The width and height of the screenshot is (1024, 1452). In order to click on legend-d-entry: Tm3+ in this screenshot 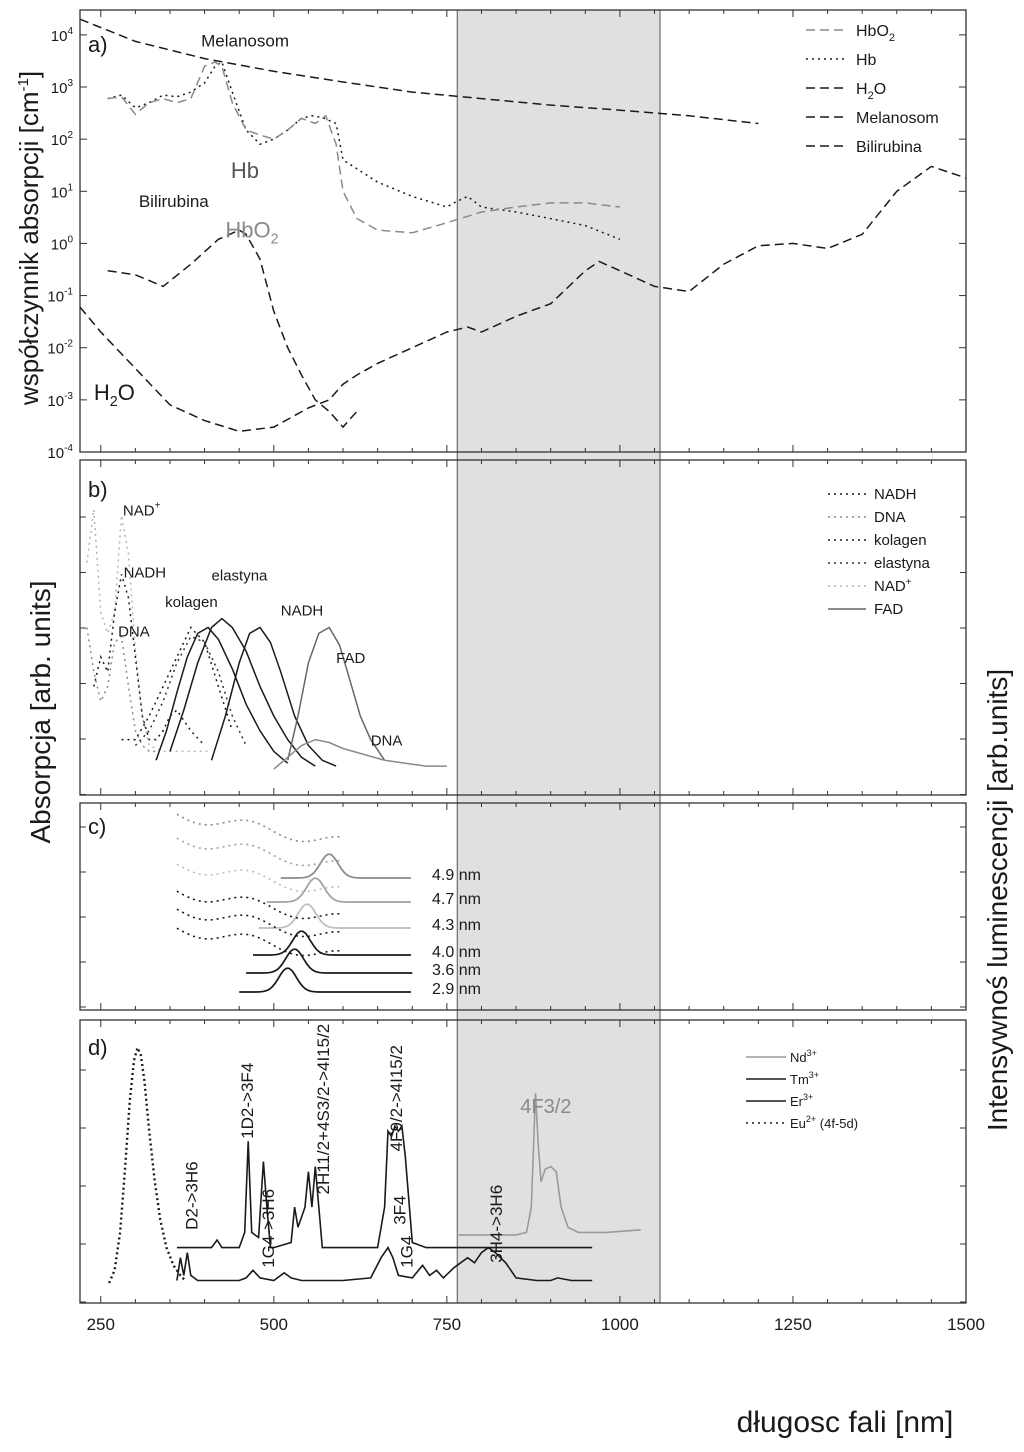, I will do `click(804, 1078)`.